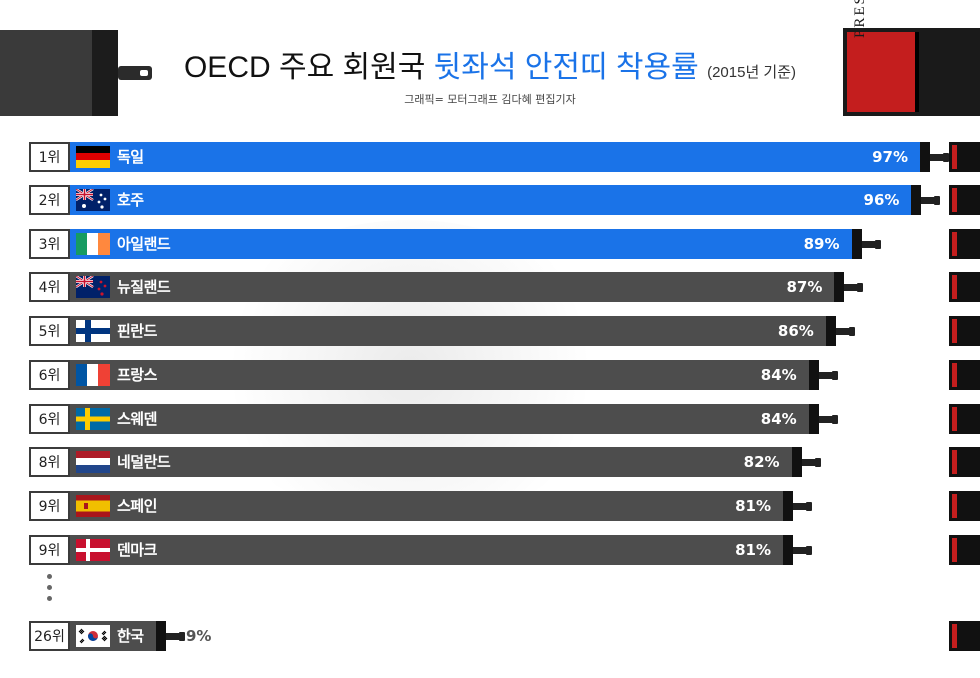 The image size is (980, 678). Describe the element at coordinates (795, 331) in the screenshot. I see `value-label: 86%` at that location.